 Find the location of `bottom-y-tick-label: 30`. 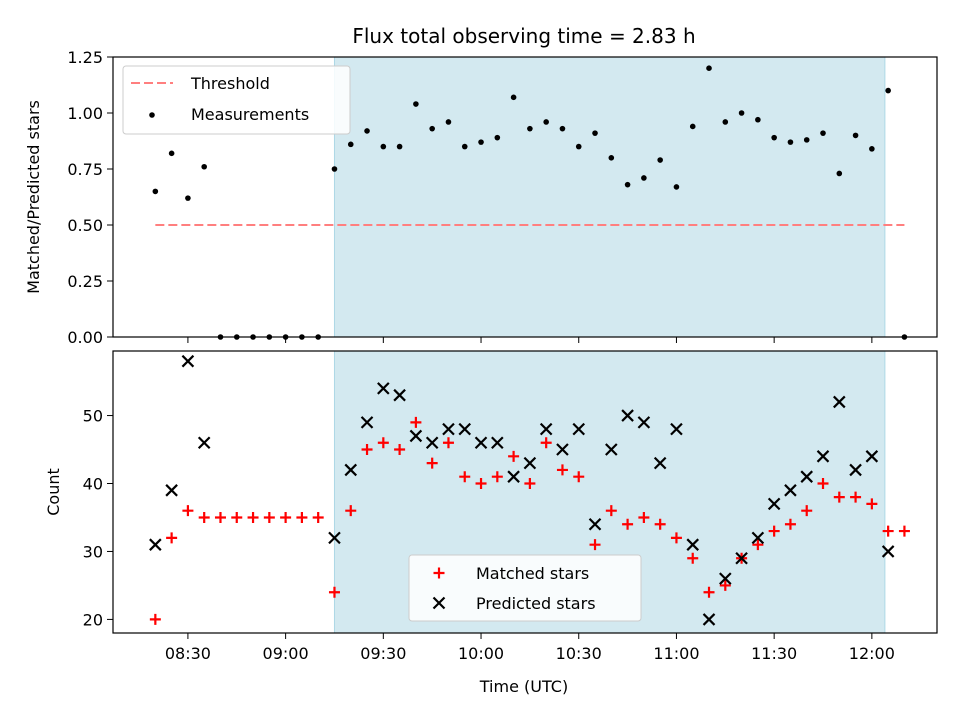

bottom-y-tick-label: 30 is located at coordinates (93, 551).